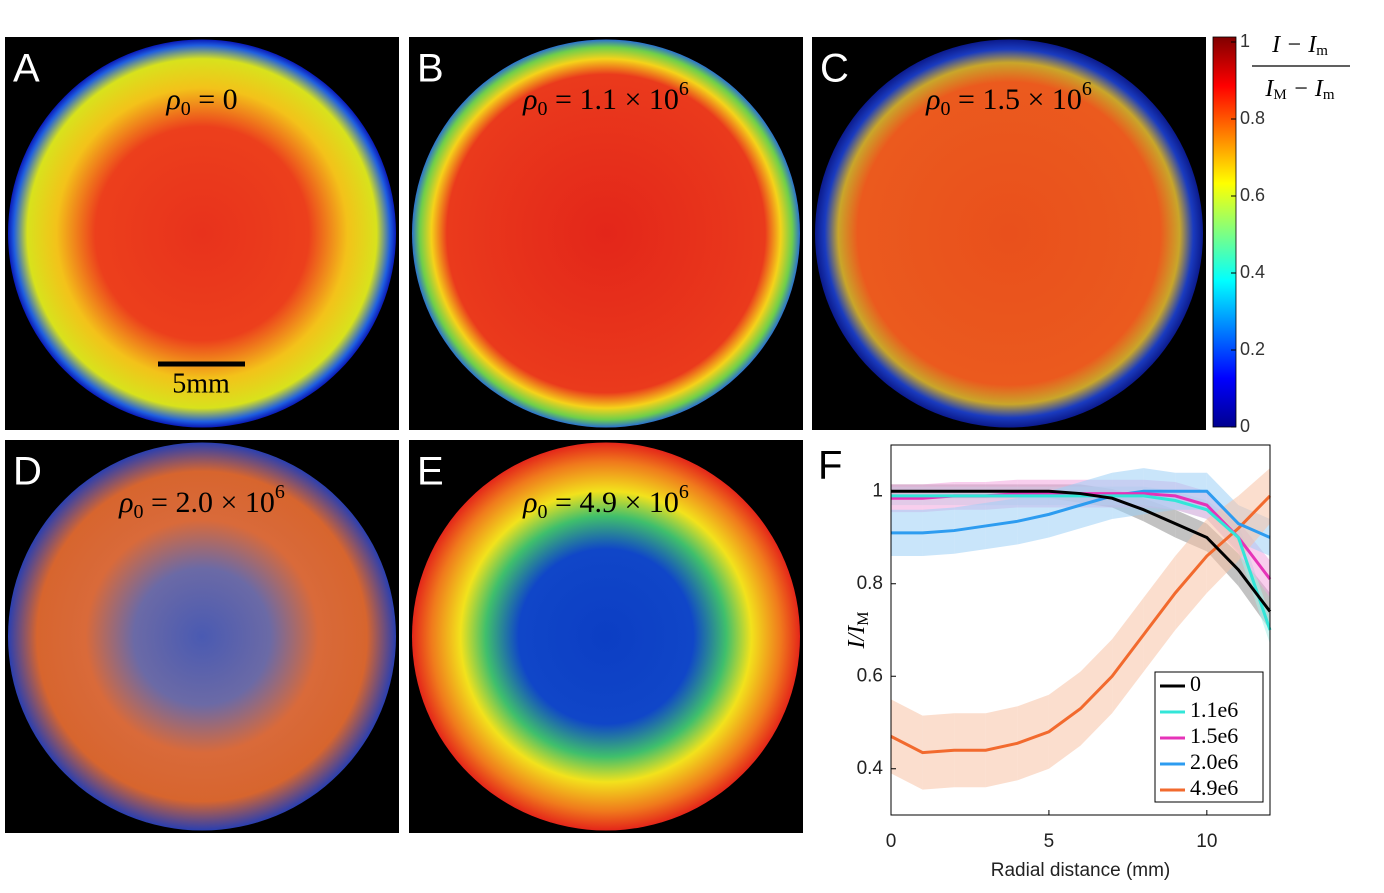 The width and height of the screenshot is (1384, 893). What do you see at coordinates (1252, 195) in the screenshot?
I see `colorbar-tick-label: 0.6` at bounding box center [1252, 195].